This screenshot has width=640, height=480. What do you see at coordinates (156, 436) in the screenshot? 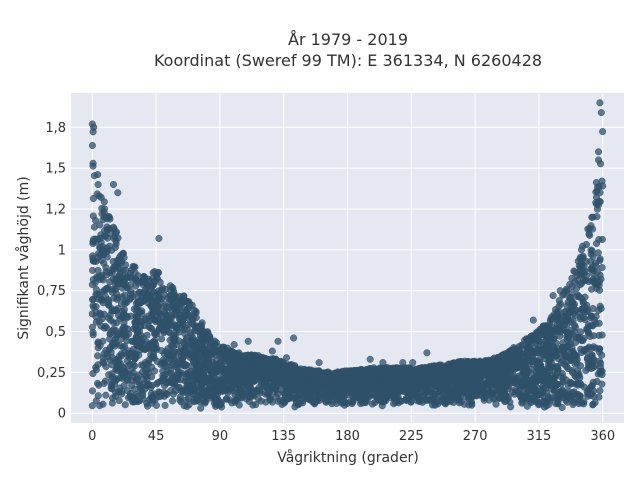
I see `x-tick-label: 45` at bounding box center [156, 436].